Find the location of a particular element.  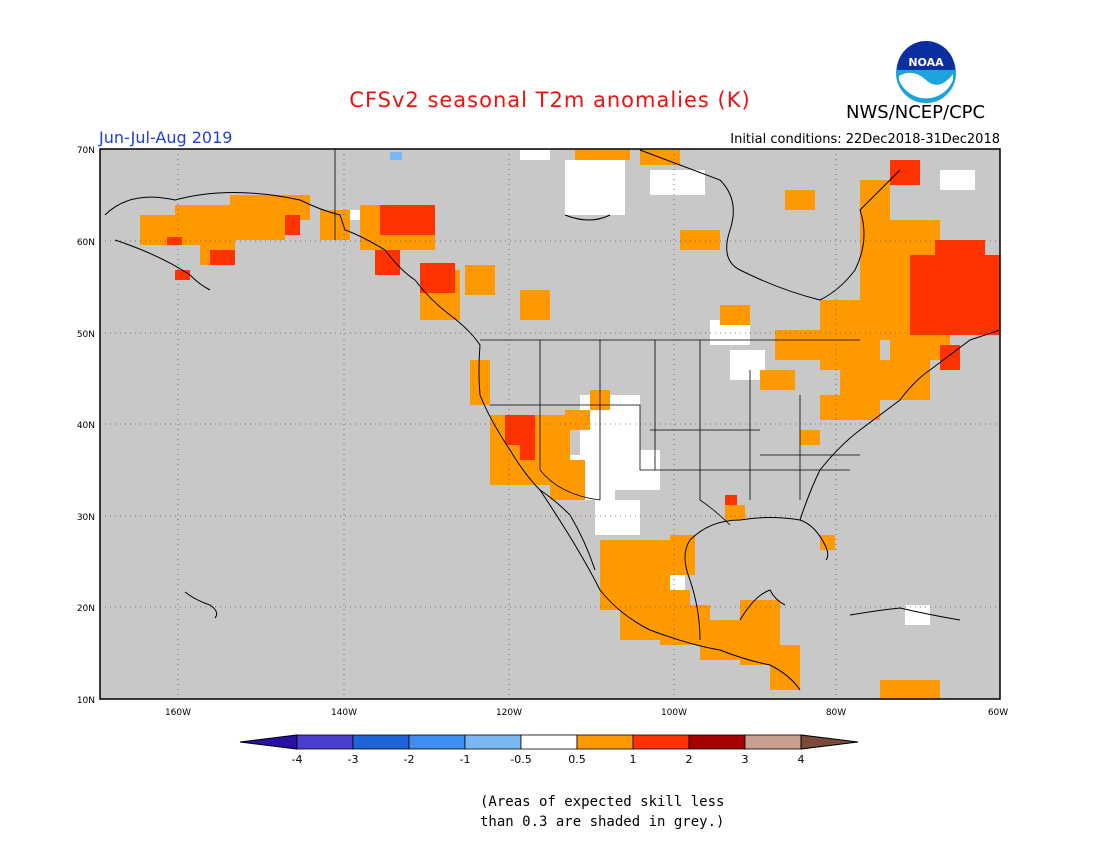

lat-label: 40N is located at coordinates (86, 426).